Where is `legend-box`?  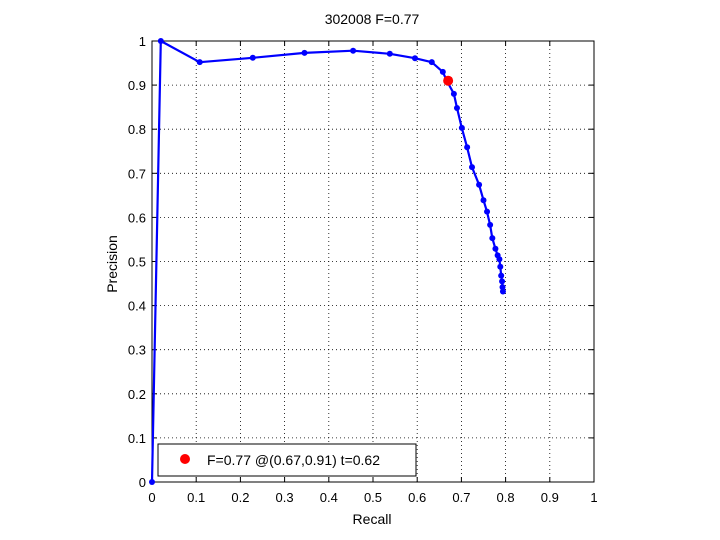
legend-box is located at coordinates (287, 460).